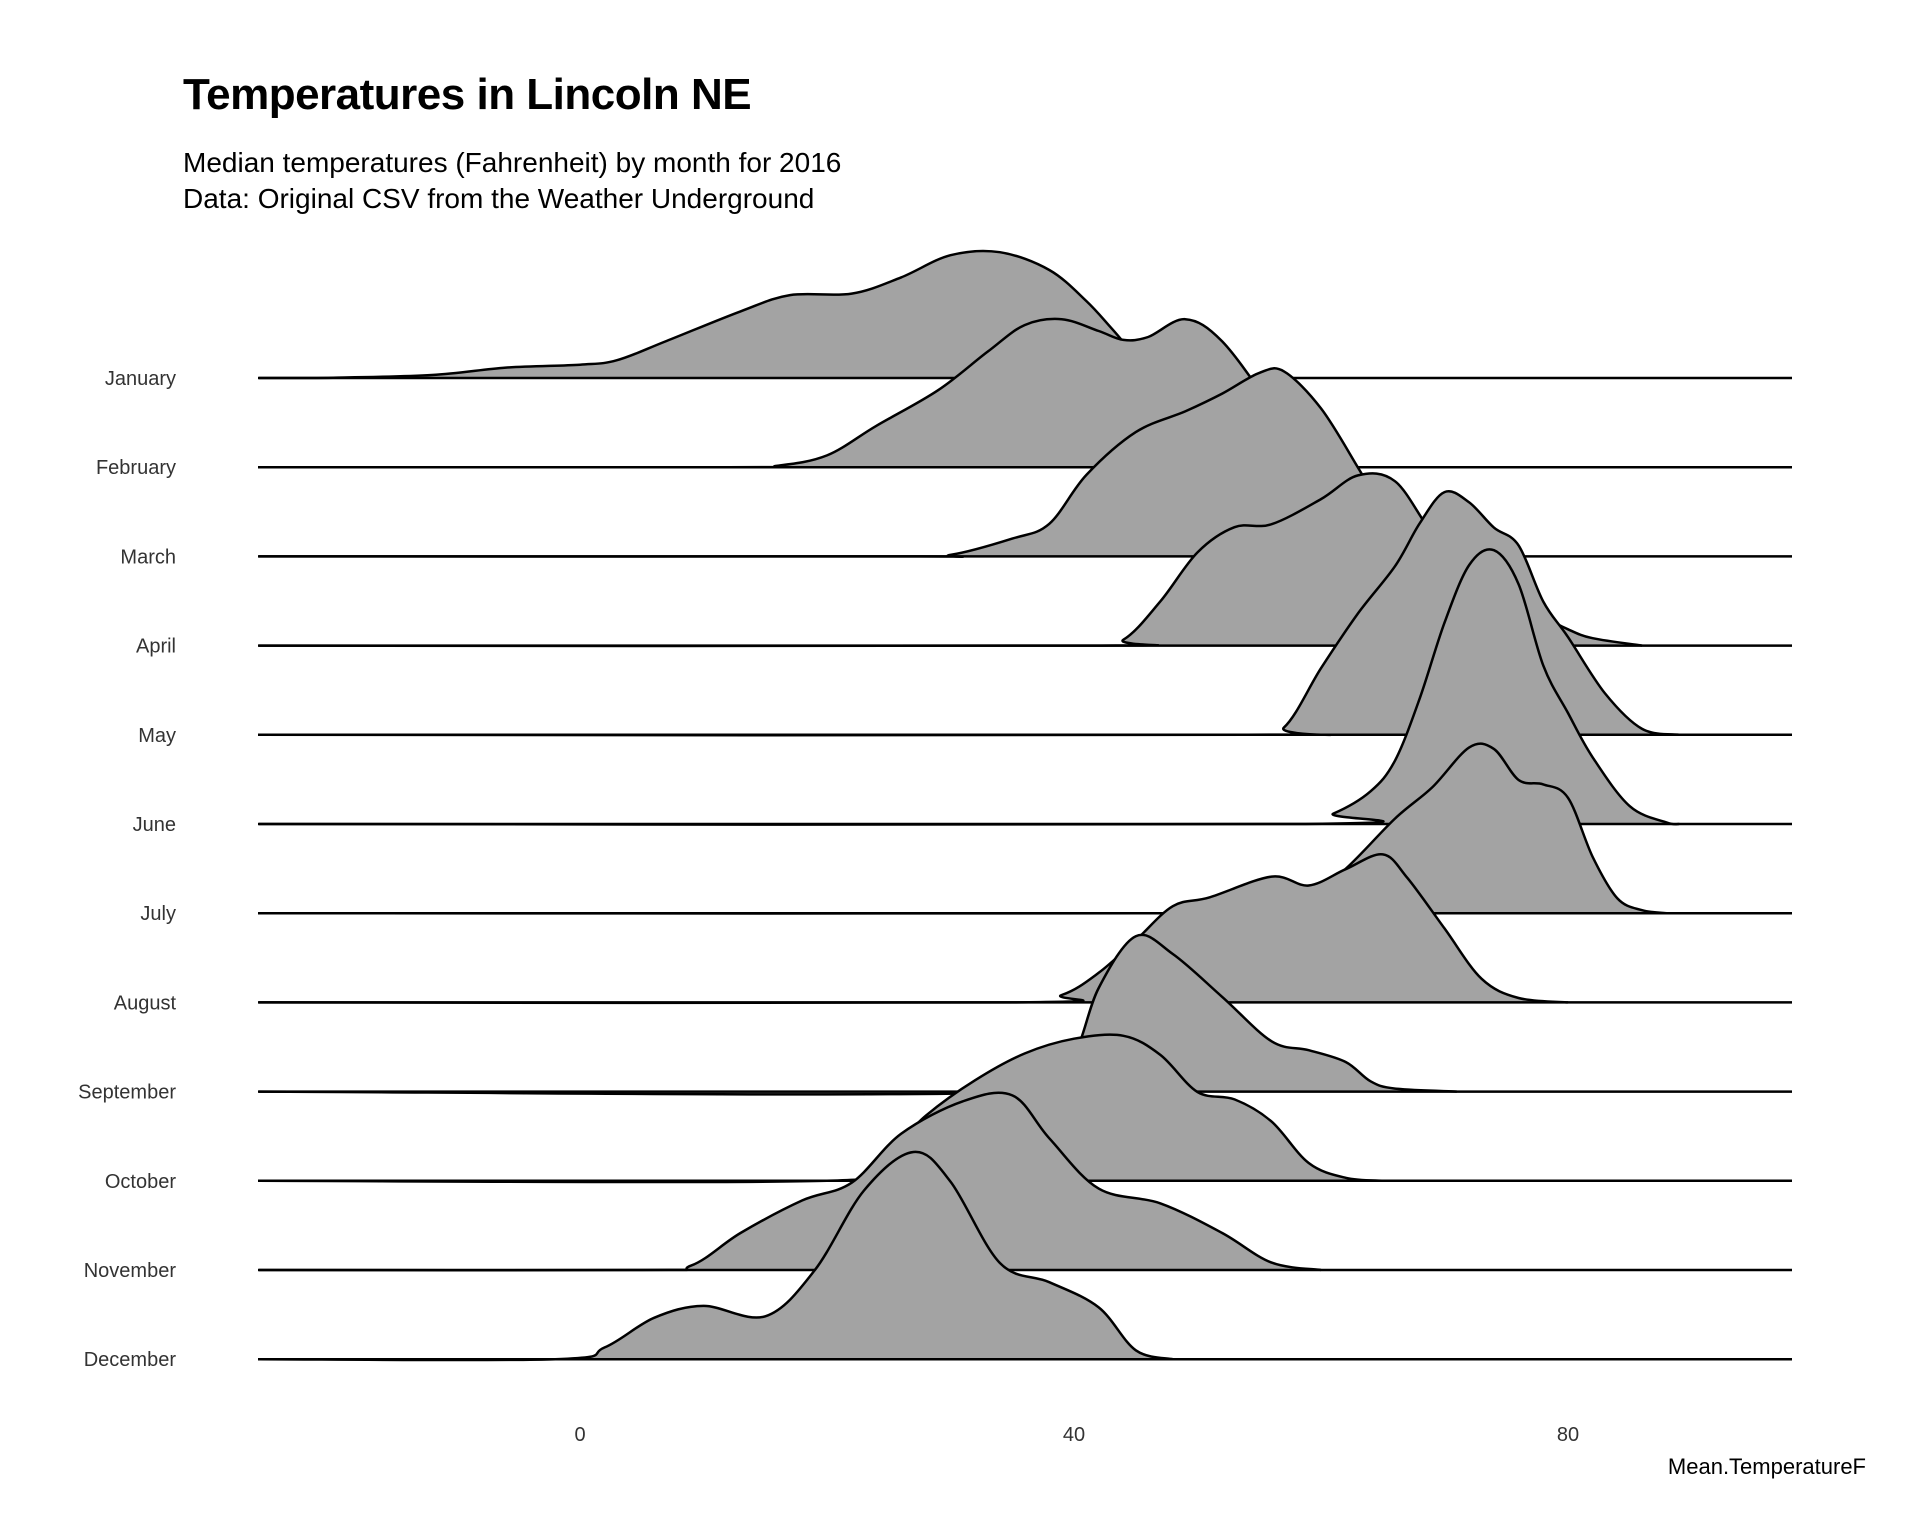 This screenshot has height=1536, width=1920. I want to click on ridge-fill-november, so click(789, 1181).